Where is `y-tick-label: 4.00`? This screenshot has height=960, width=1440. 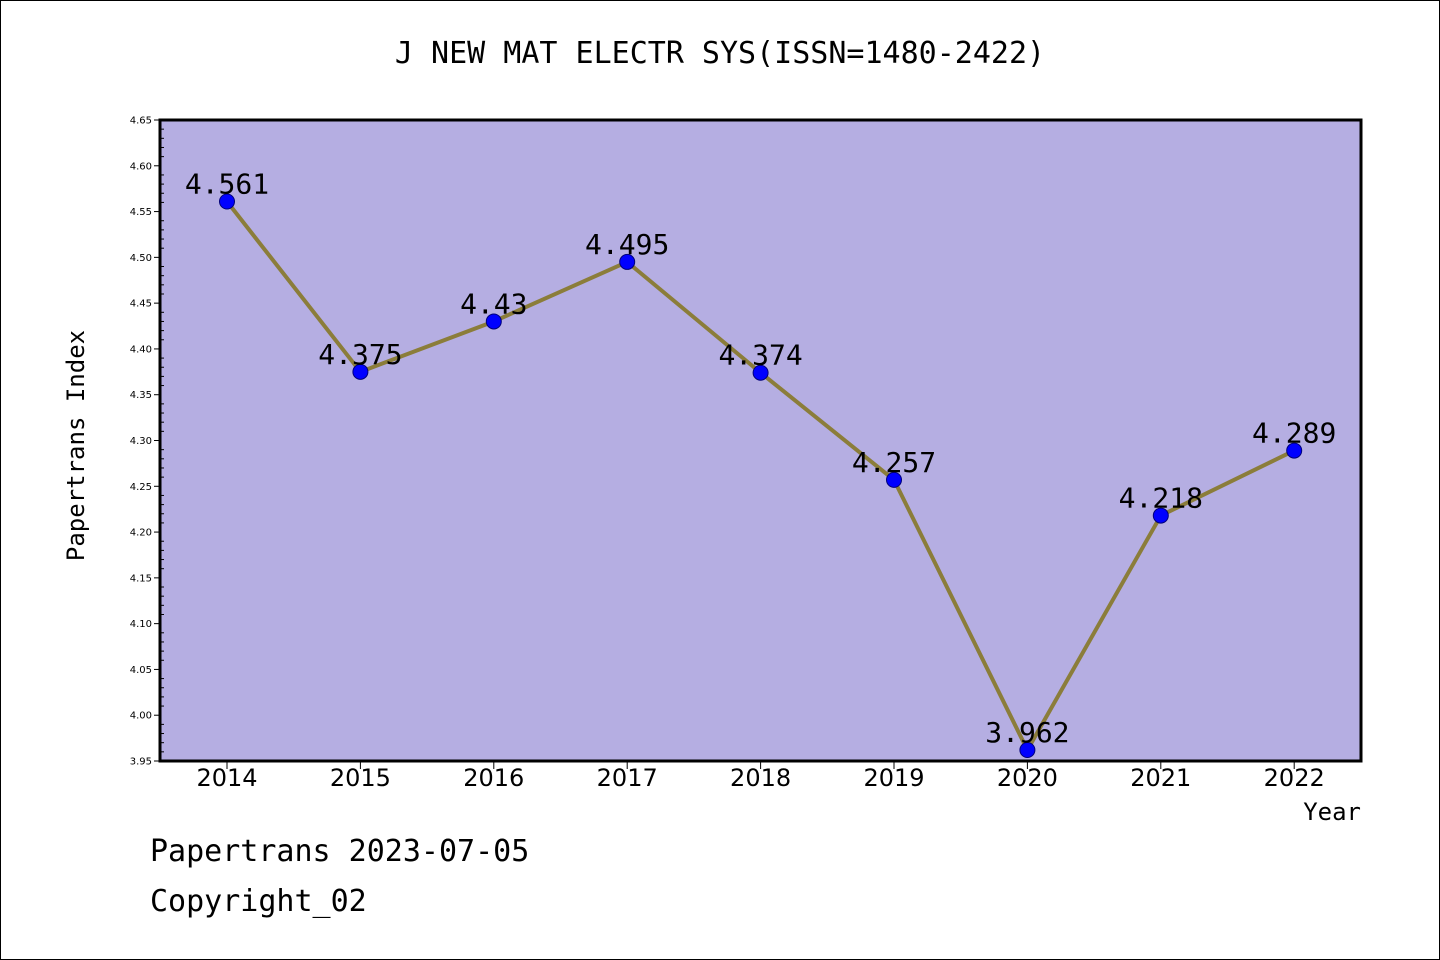 y-tick-label: 4.00 is located at coordinates (141, 716).